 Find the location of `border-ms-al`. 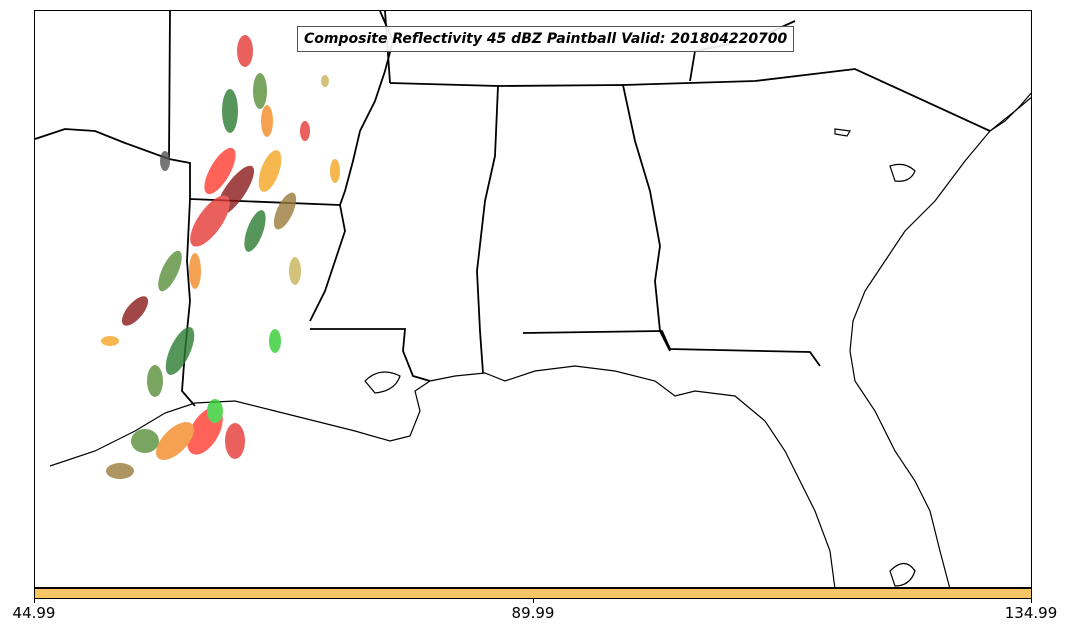

border-ms-al is located at coordinates (444, 228).